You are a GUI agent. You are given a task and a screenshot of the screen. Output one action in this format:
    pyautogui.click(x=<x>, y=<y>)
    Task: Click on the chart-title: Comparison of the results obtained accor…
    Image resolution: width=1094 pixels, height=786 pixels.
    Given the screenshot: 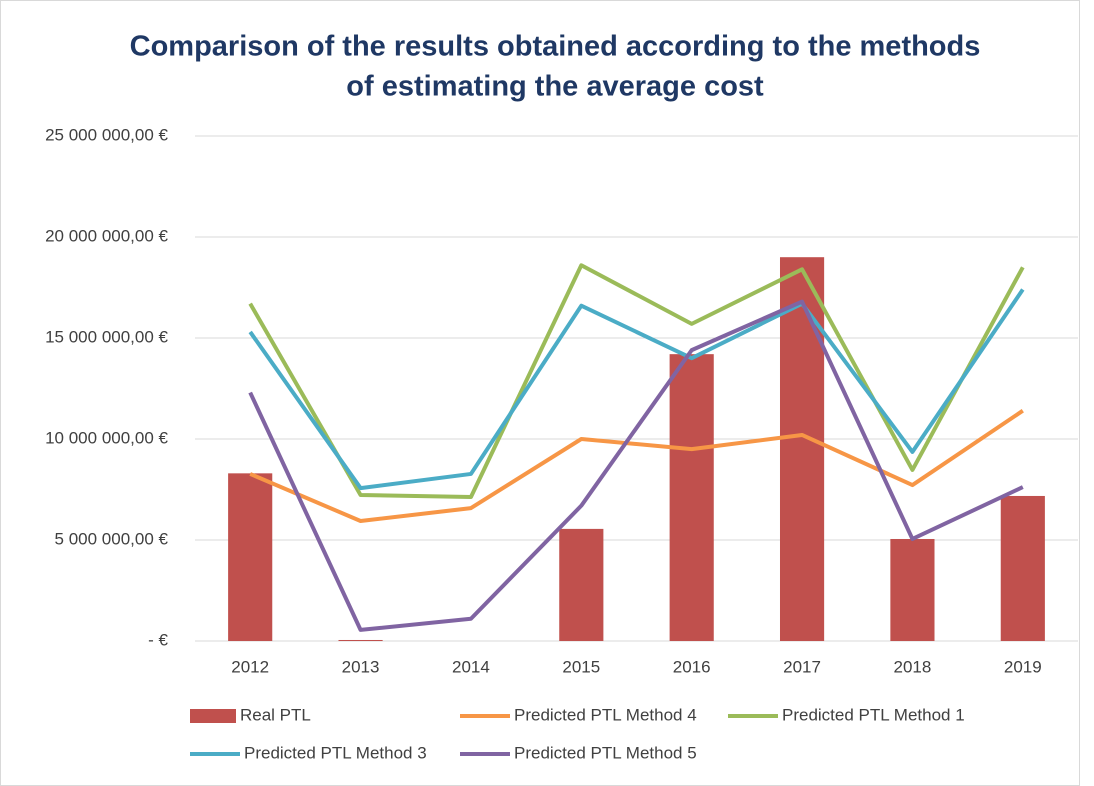 What is the action you would take?
    pyautogui.click(x=555, y=47)
    